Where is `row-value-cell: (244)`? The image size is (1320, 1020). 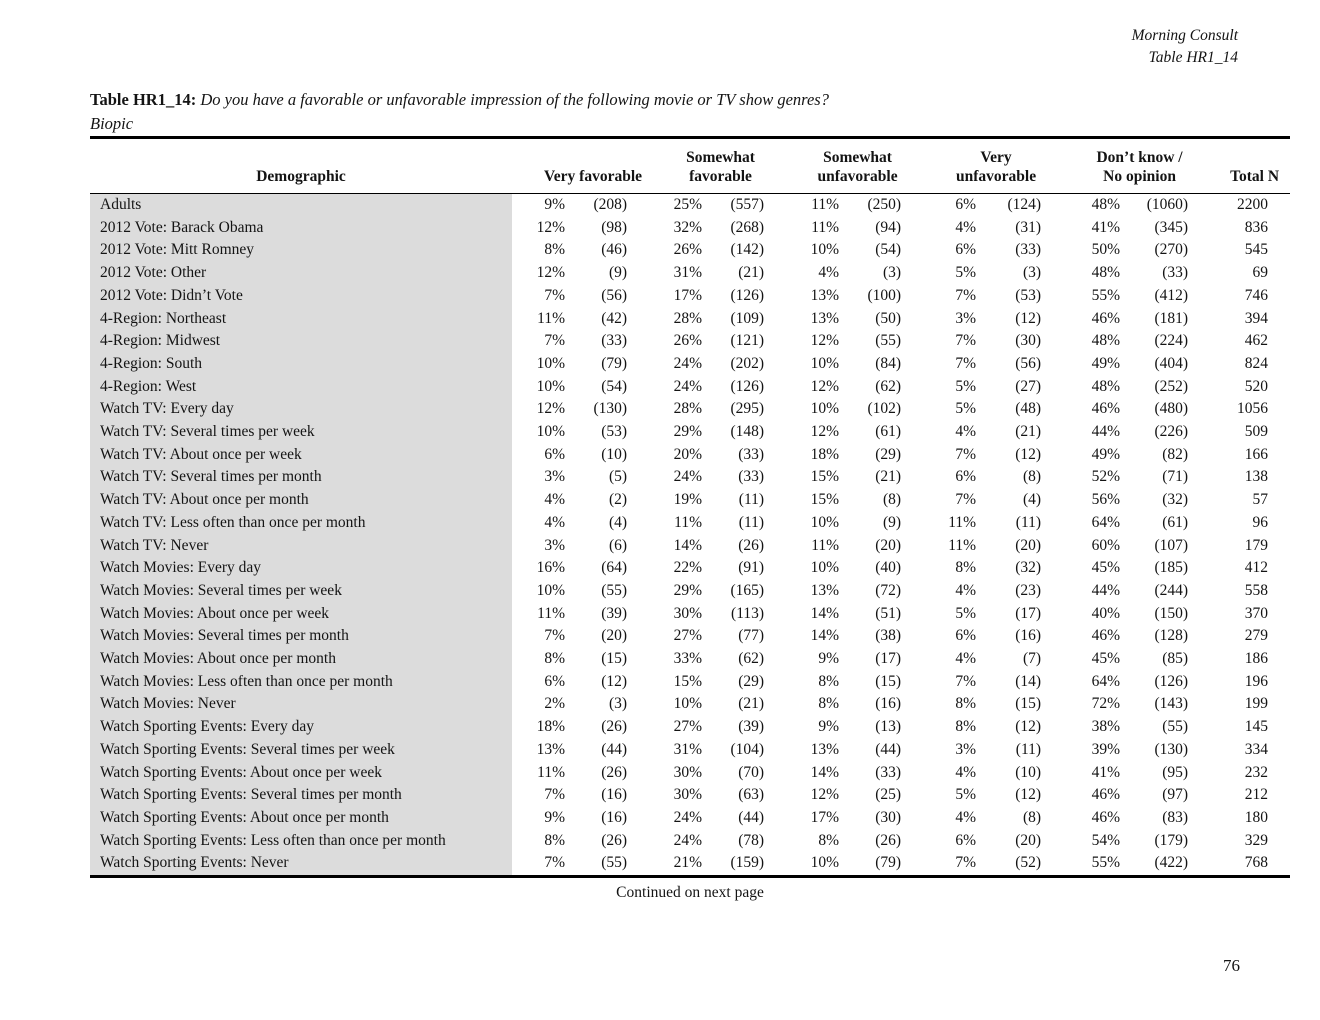
row-value-cell: (244) is located at coordinates (1171, 590).